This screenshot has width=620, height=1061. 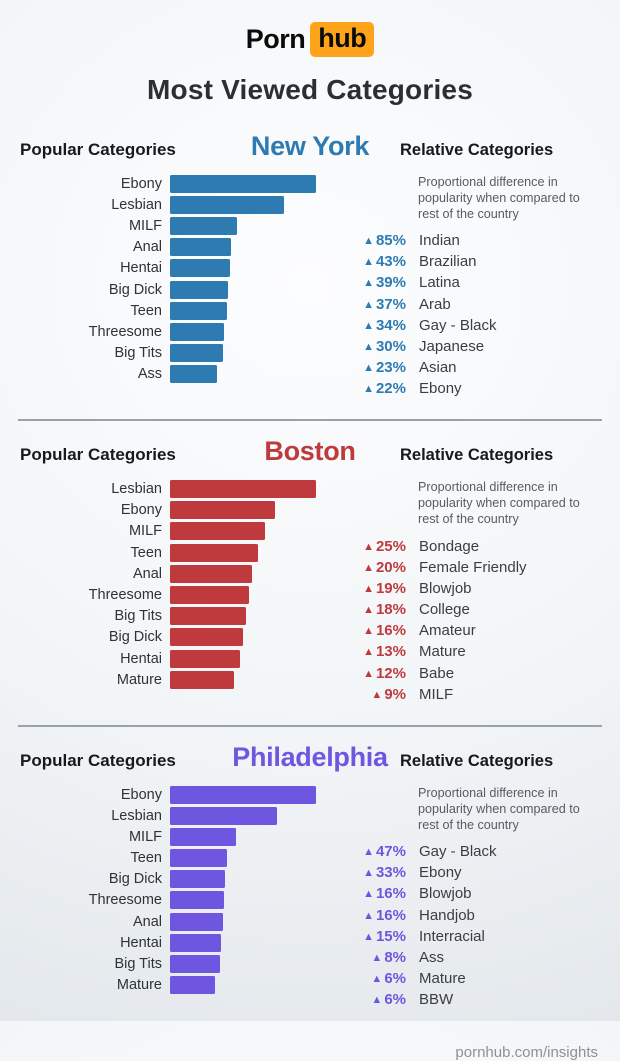 I want to click on relative-row: ▲ 6% Mature, so click(x=480, y=978).